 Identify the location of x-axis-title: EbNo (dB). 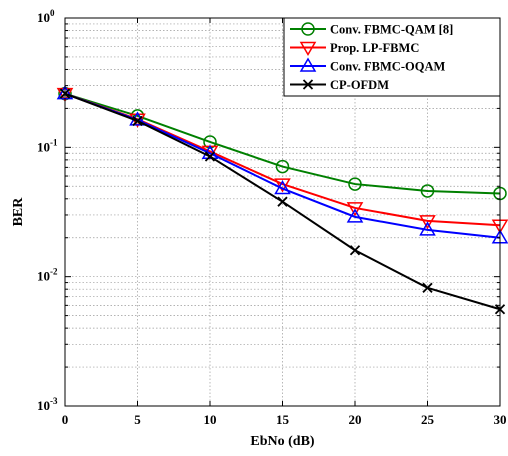
(282, 441).